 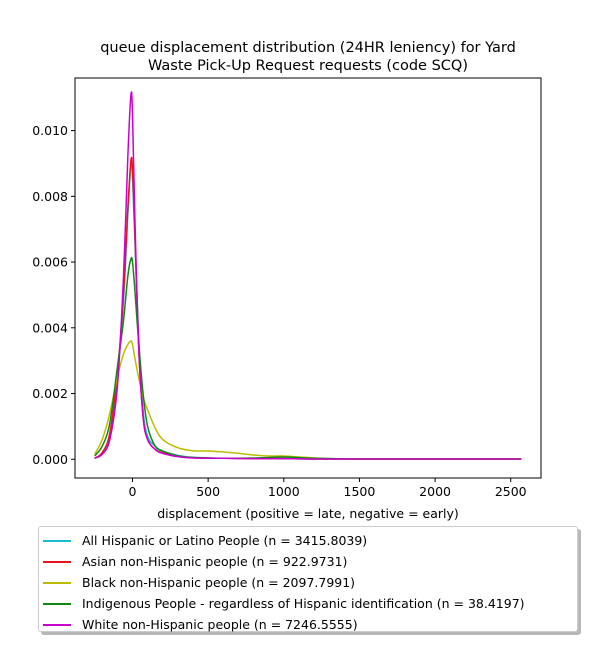 I want to click on y-tick-label: 0.006, so click(x=50, y=262).